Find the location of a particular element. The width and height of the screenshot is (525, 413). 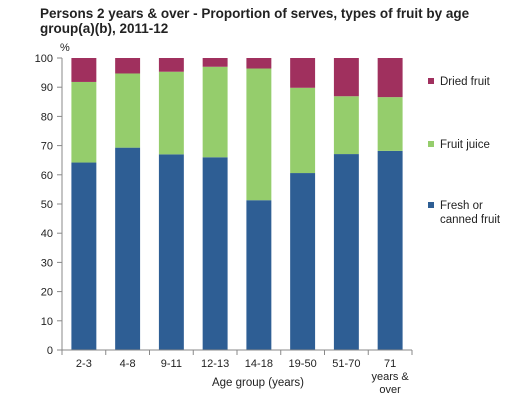

y-tick-label: 60 is located at coordinates (47, 176).